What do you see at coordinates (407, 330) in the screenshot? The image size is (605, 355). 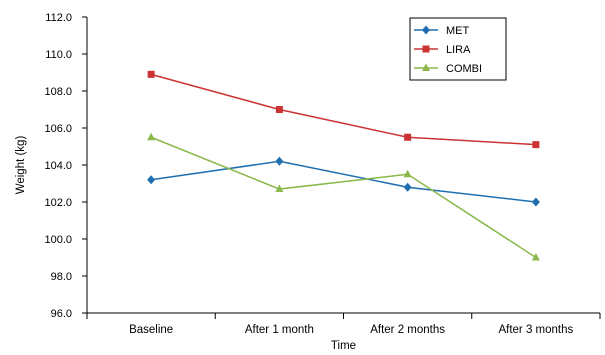 I see `x-category-label: After 2 months` at bounding box center [407, 330].